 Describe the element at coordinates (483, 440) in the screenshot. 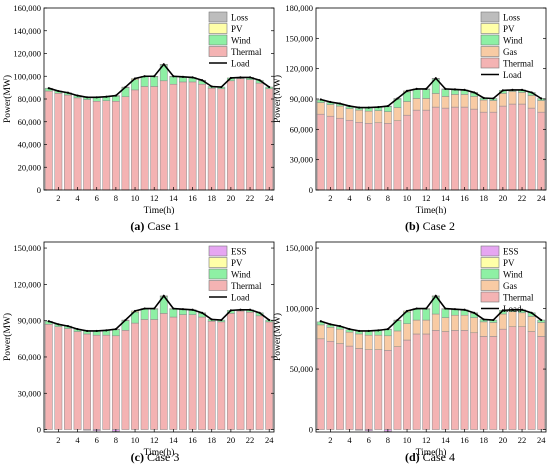

I see `x-tick-label: 18` at that location.